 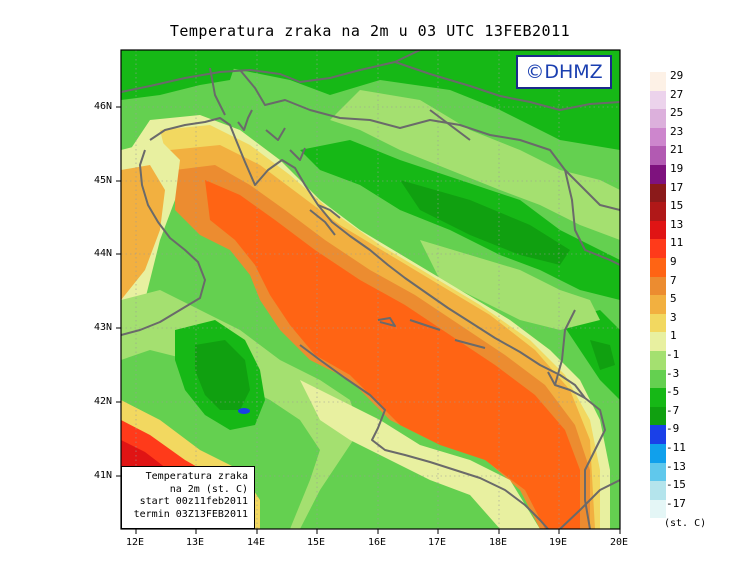 What do you see at coordinates (677, 206) in the screenshot?
I see `legend-label: 15` at bounding box center [677, 206].